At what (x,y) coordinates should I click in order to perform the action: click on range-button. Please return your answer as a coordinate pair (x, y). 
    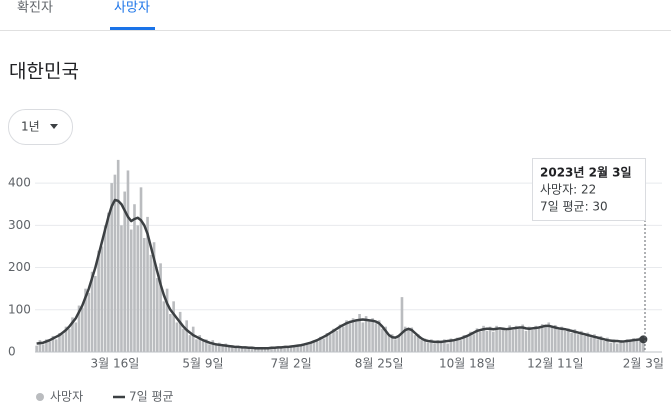
    Looking at the image, I should click on (40, 127).